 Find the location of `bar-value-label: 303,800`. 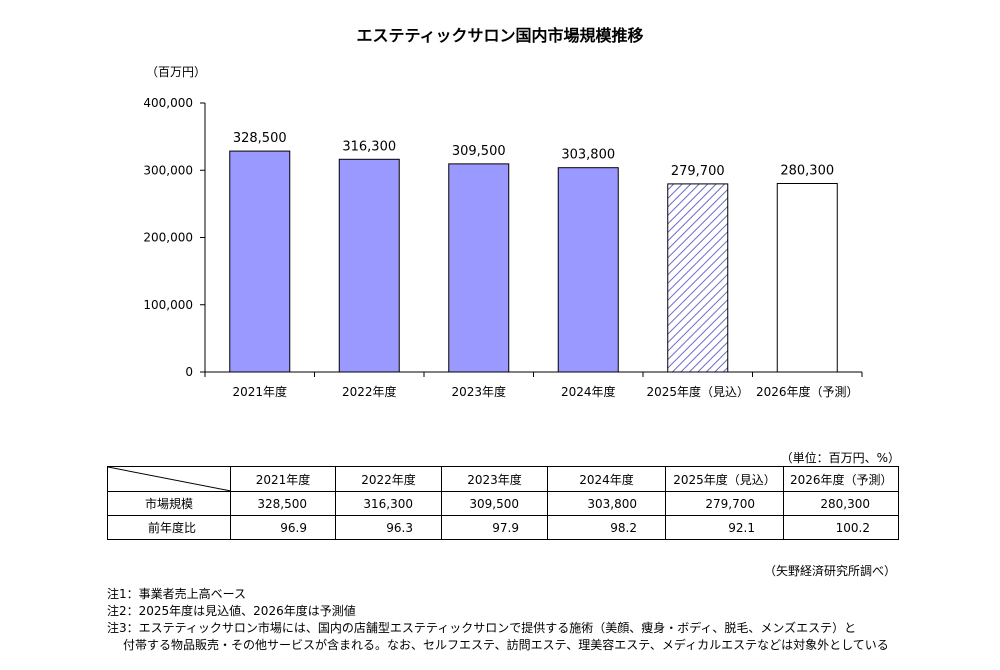

bar-value-label: 303,800 is located at coordinates (588, 155).